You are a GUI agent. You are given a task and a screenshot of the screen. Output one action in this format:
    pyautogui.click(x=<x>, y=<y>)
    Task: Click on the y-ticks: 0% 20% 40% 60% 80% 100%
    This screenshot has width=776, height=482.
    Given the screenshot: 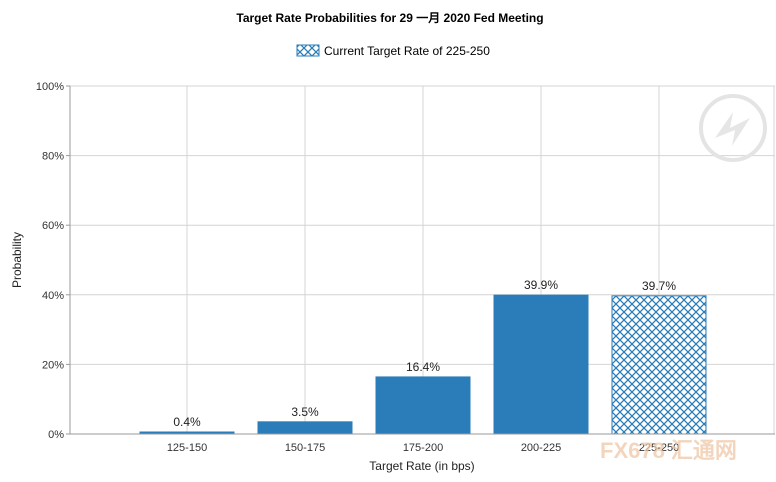 What is the action you would take?
    pyautogui.click(x=53, y=261)
    